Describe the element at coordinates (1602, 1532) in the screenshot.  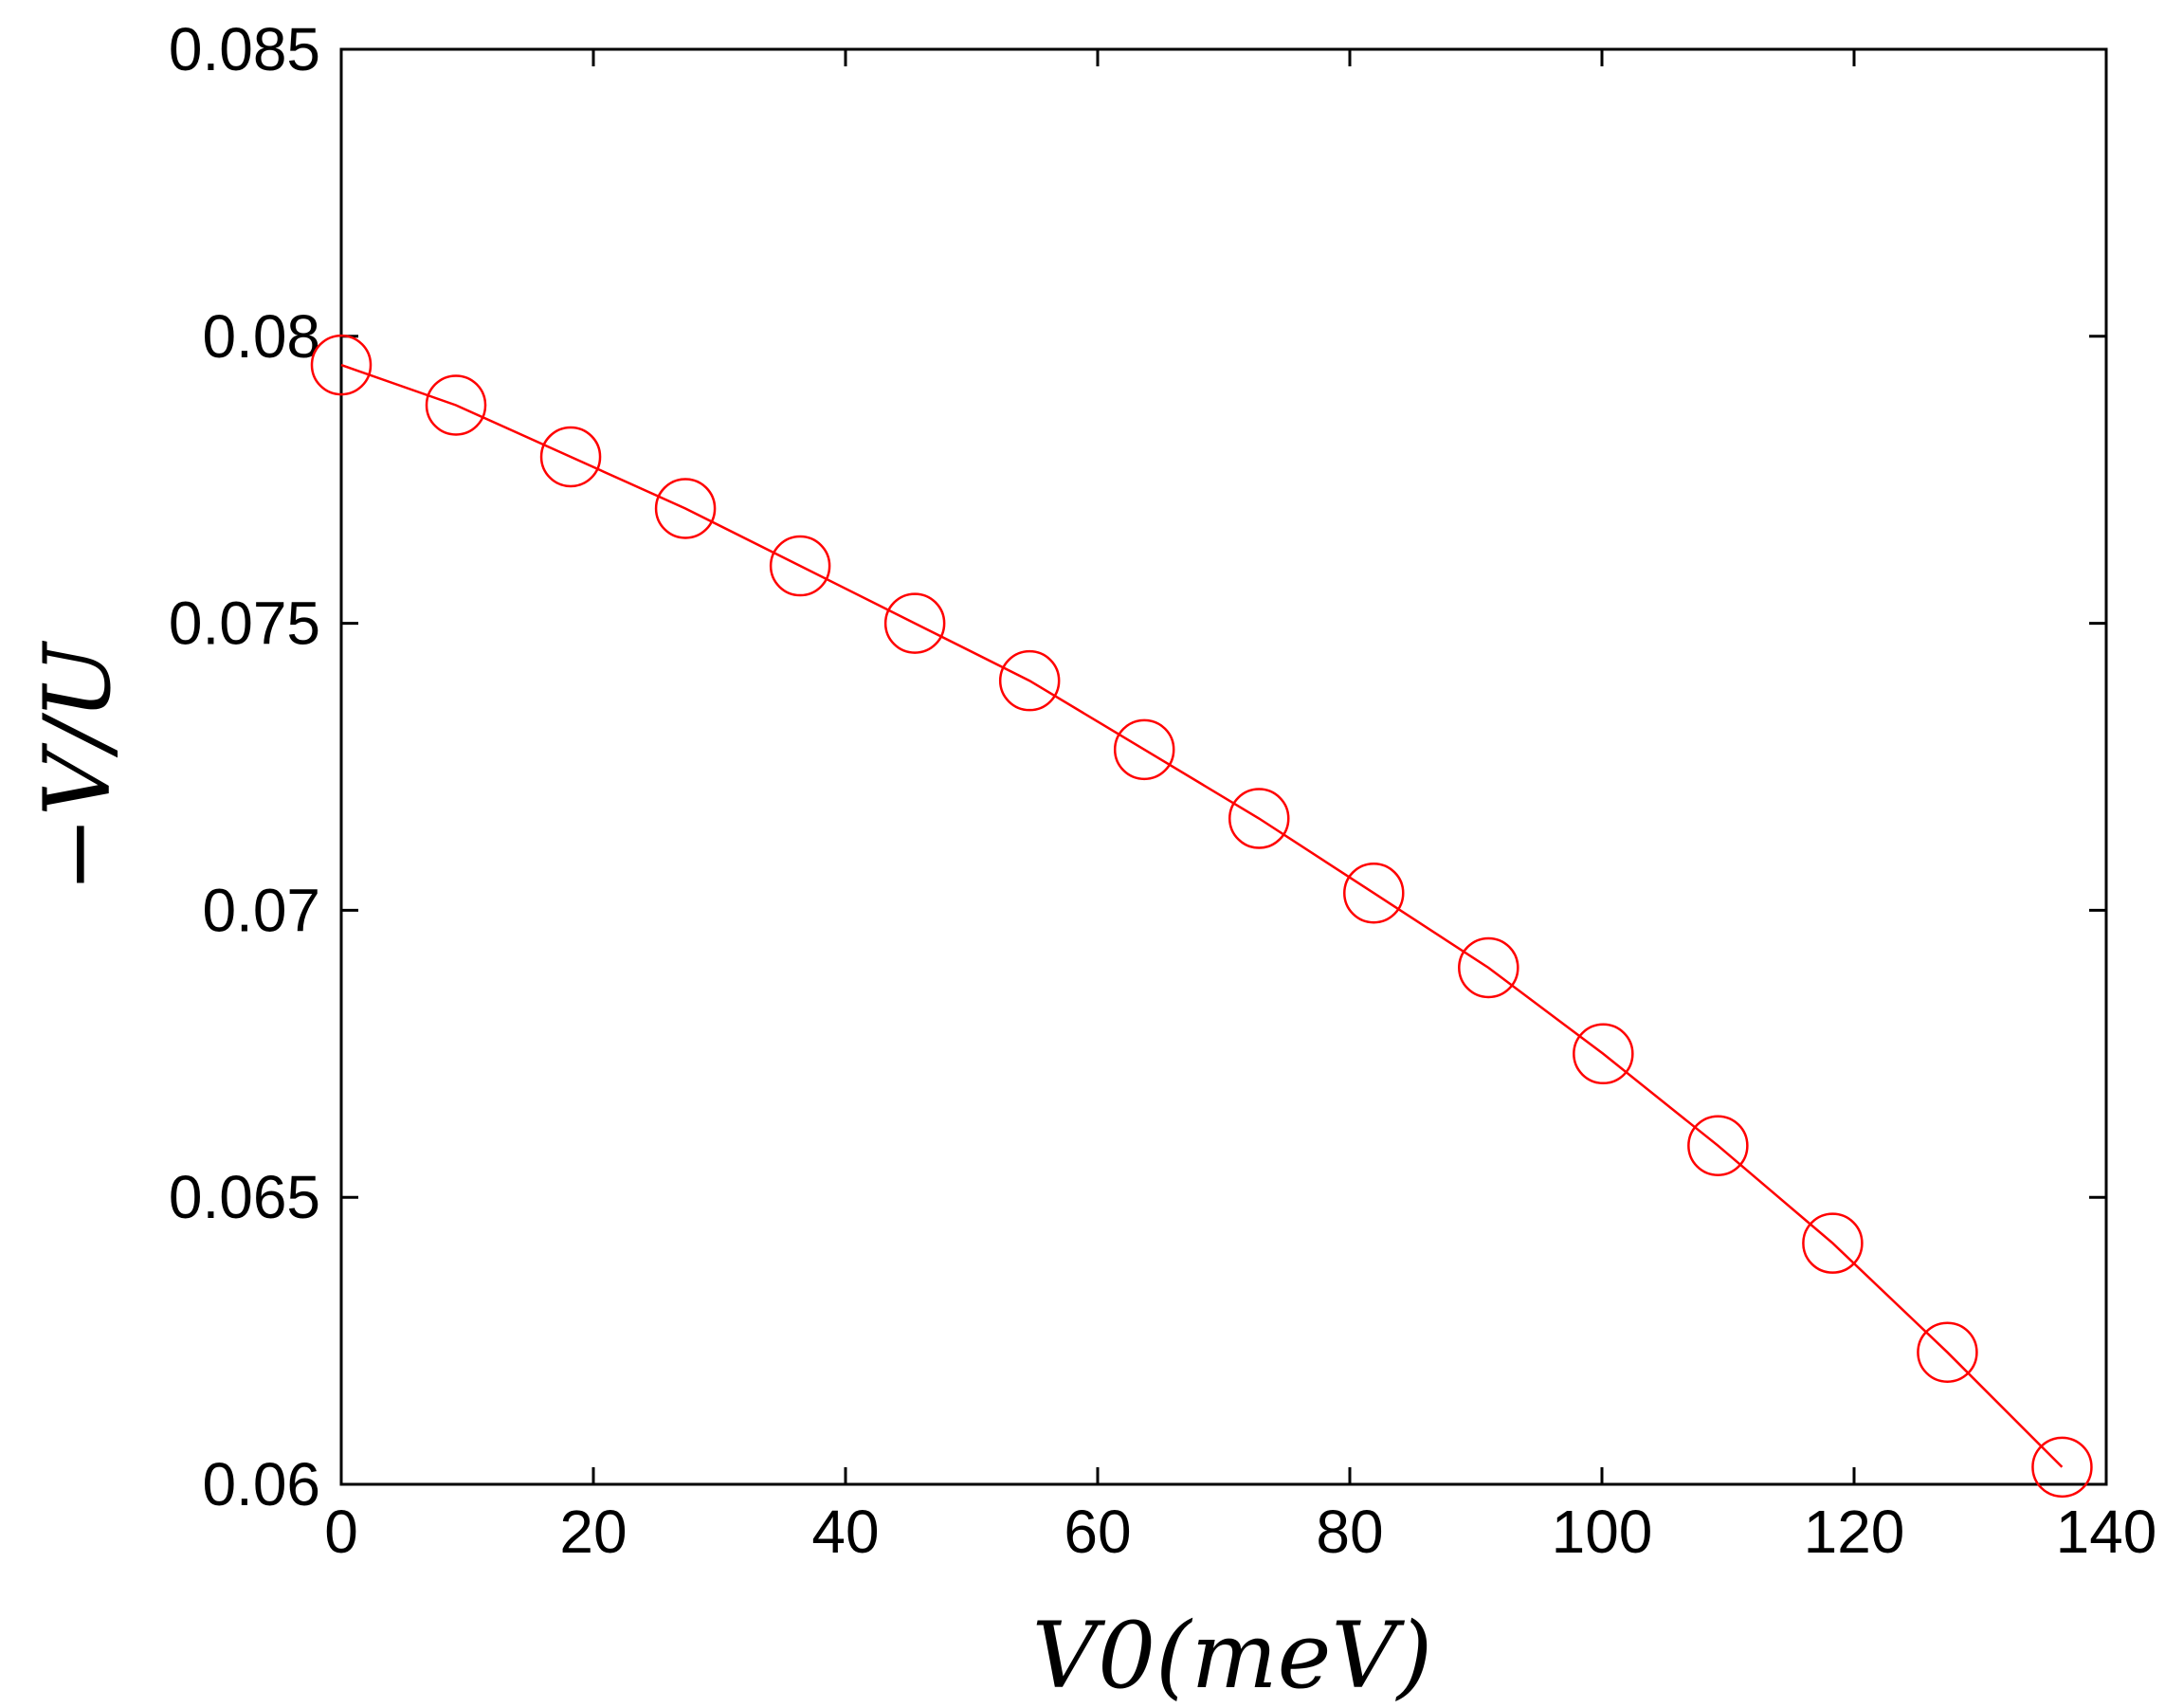
I see `x-tick-label: 100` at that location.